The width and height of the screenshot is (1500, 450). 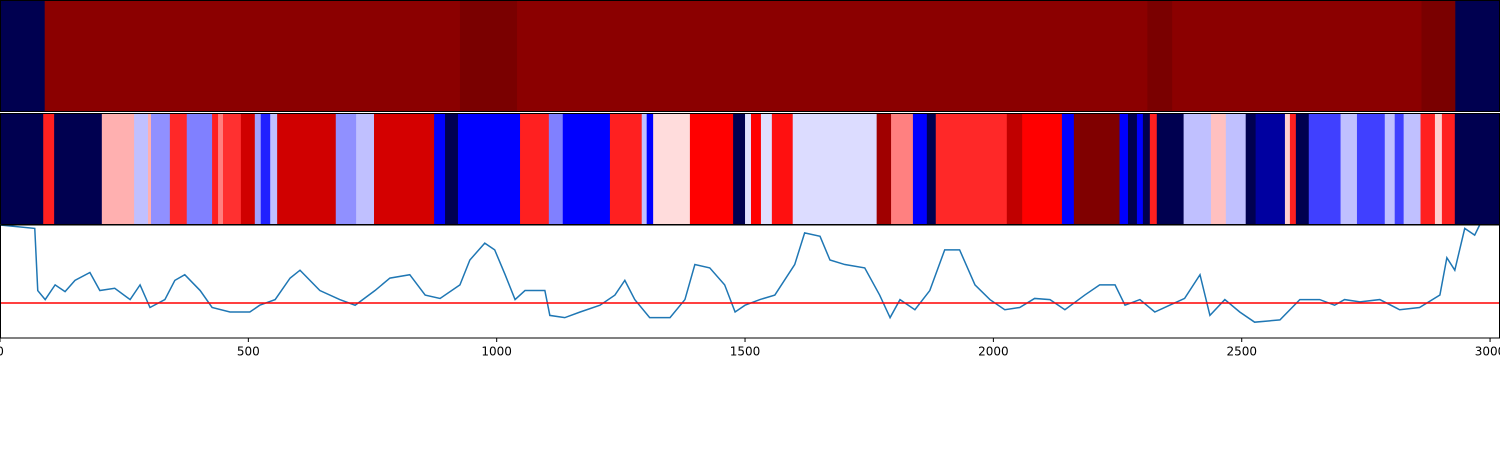 I want to click on x-tick-label: 500, so click(x=248, y=352).